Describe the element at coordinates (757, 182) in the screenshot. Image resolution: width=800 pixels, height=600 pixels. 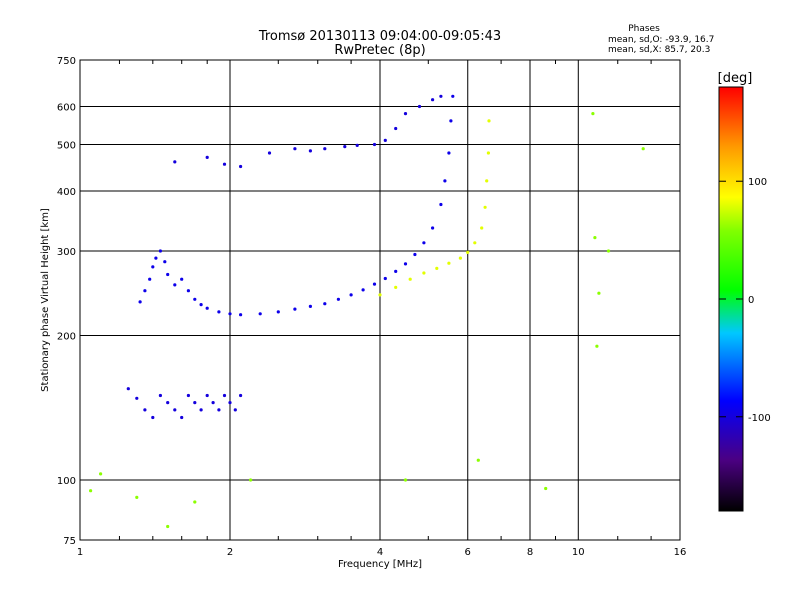
I see `colorbar-tick-label: 100` at that location.